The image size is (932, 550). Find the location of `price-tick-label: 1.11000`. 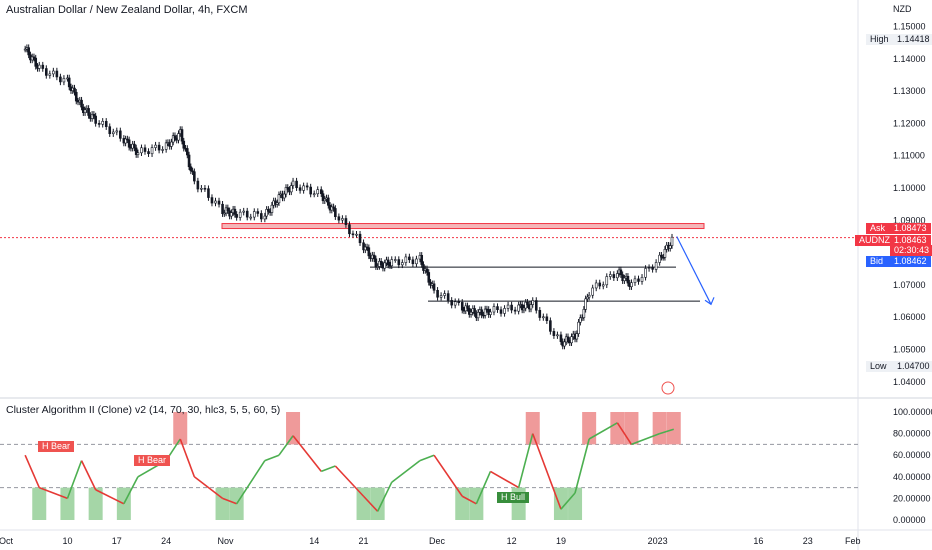

price-tick-label: 1.11000 is located at coordinates (909, 156).